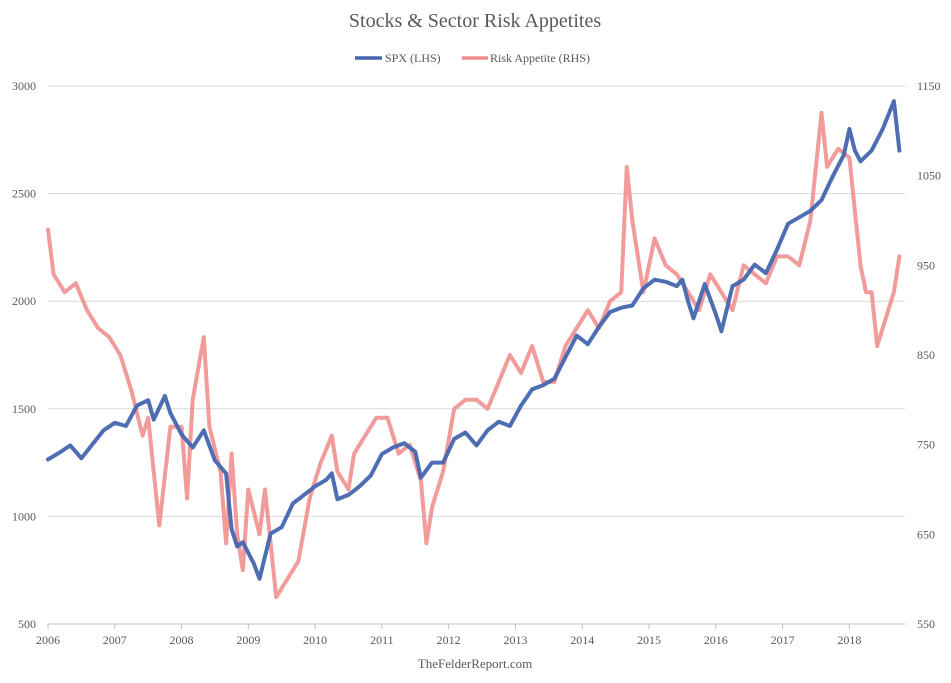 This screenshot has width=951, height=683. Describe the element at coordinates (315, 640) in the screenshot. I see `x-tick-label: 2010` at that location.